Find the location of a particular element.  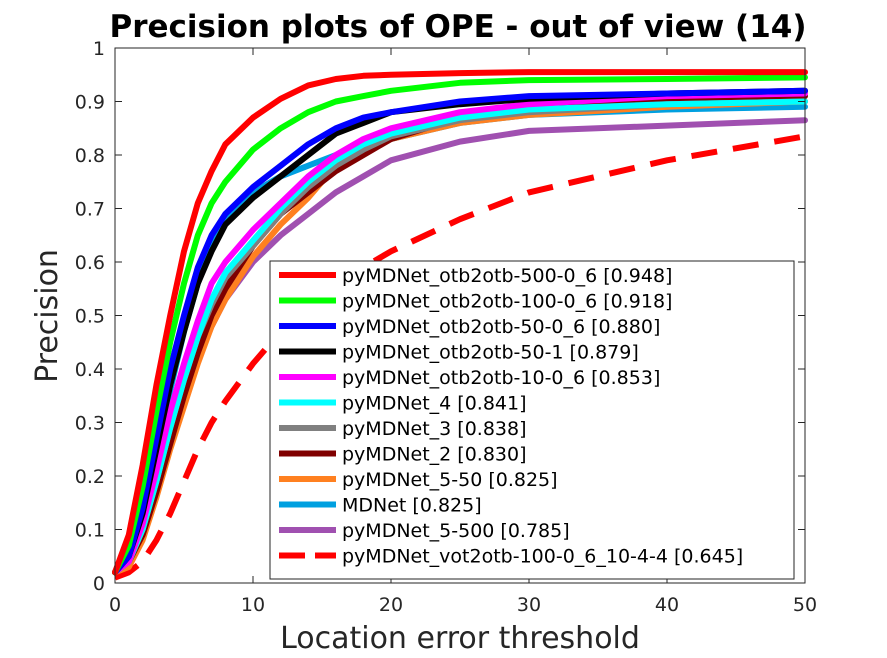

y-tick-label-5: 0.5 is located at coordinates (90, 317).